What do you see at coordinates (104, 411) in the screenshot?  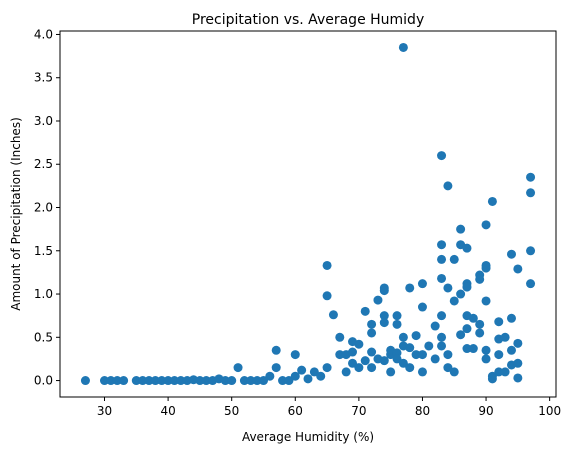 I see `x-tick-label: 30` at bounding box center [104, 411].